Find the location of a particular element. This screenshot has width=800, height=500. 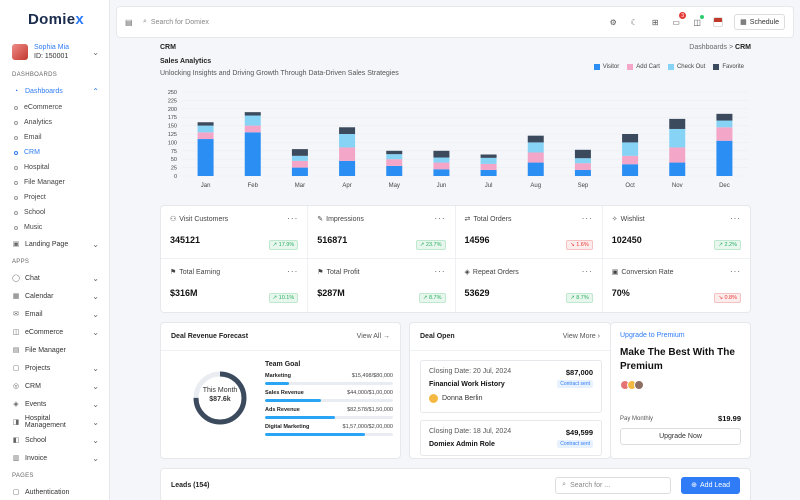

bar-add-cart-mar is located at coordinates (299, 164).